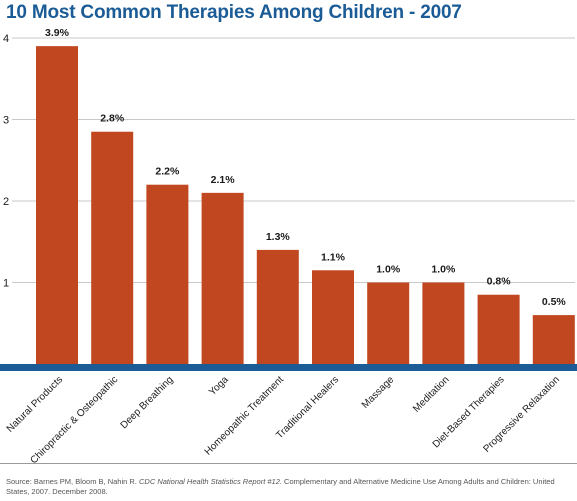  What do you see at coordinates (74, 419) in the screenshot?
I see `category-label: Chiropractic & Osteopathic` at bounding box center [74, 419].